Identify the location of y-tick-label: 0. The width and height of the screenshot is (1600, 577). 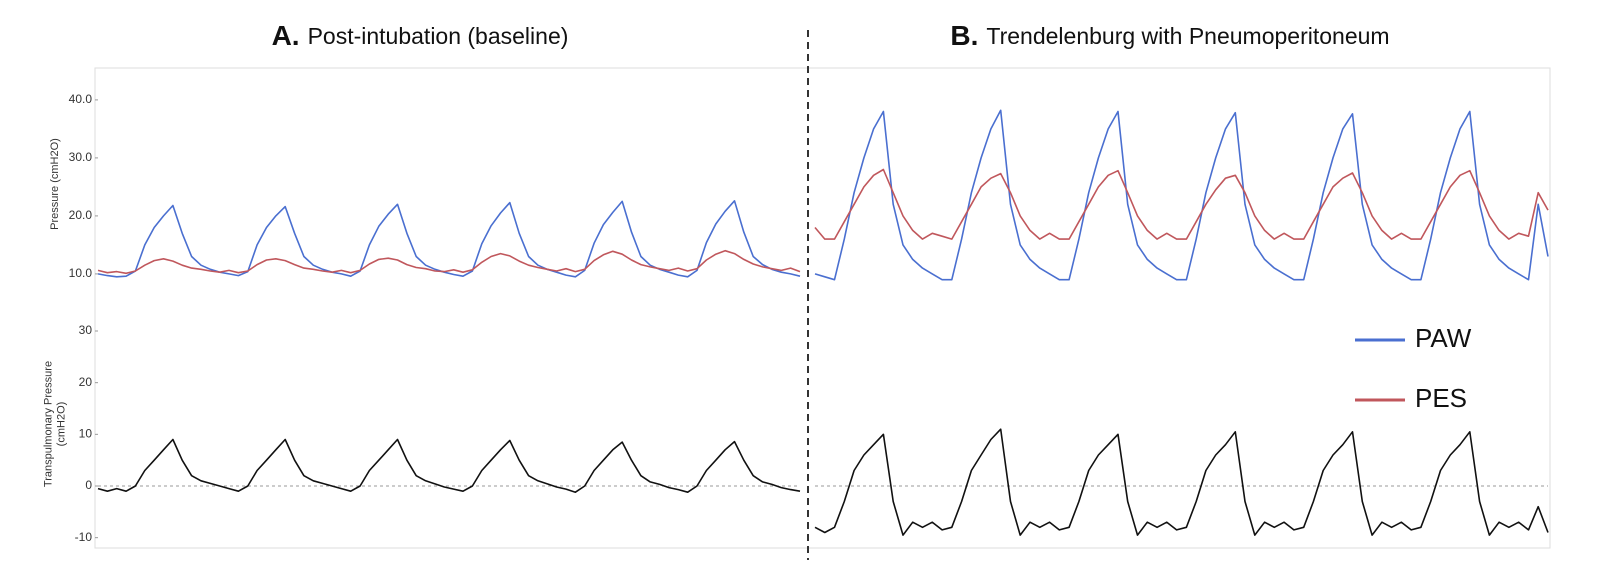
(88, 485).